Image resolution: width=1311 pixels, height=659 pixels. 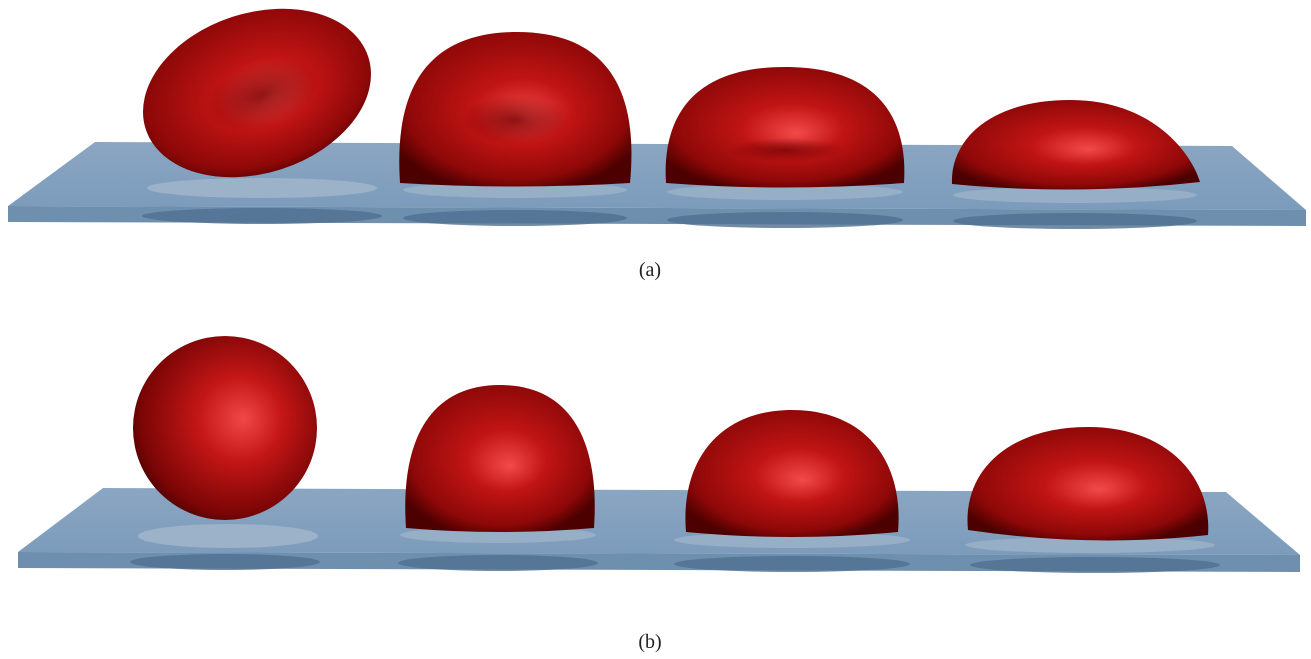 I want to click on panel-label: (b), so click(x=649, y=642).